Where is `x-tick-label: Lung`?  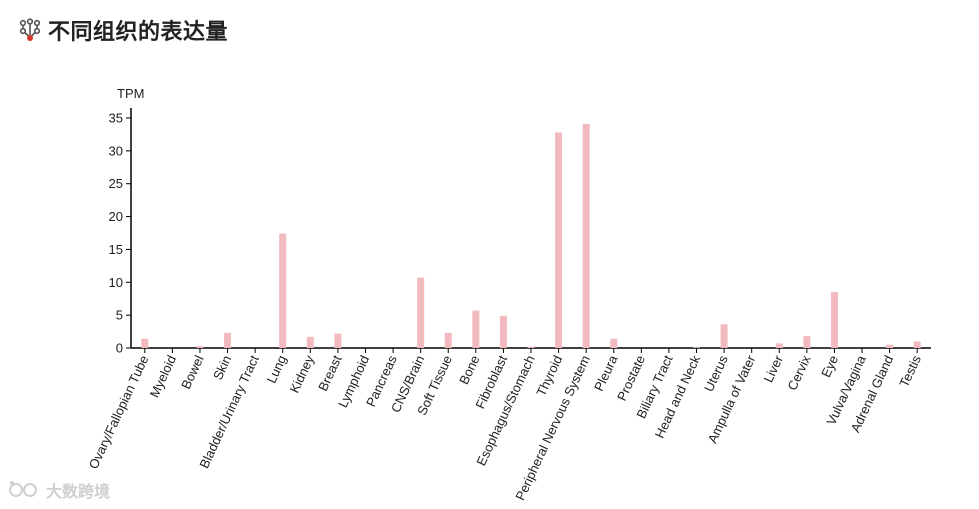 x-tick-label: Lung is located at coordinates (277, 369).